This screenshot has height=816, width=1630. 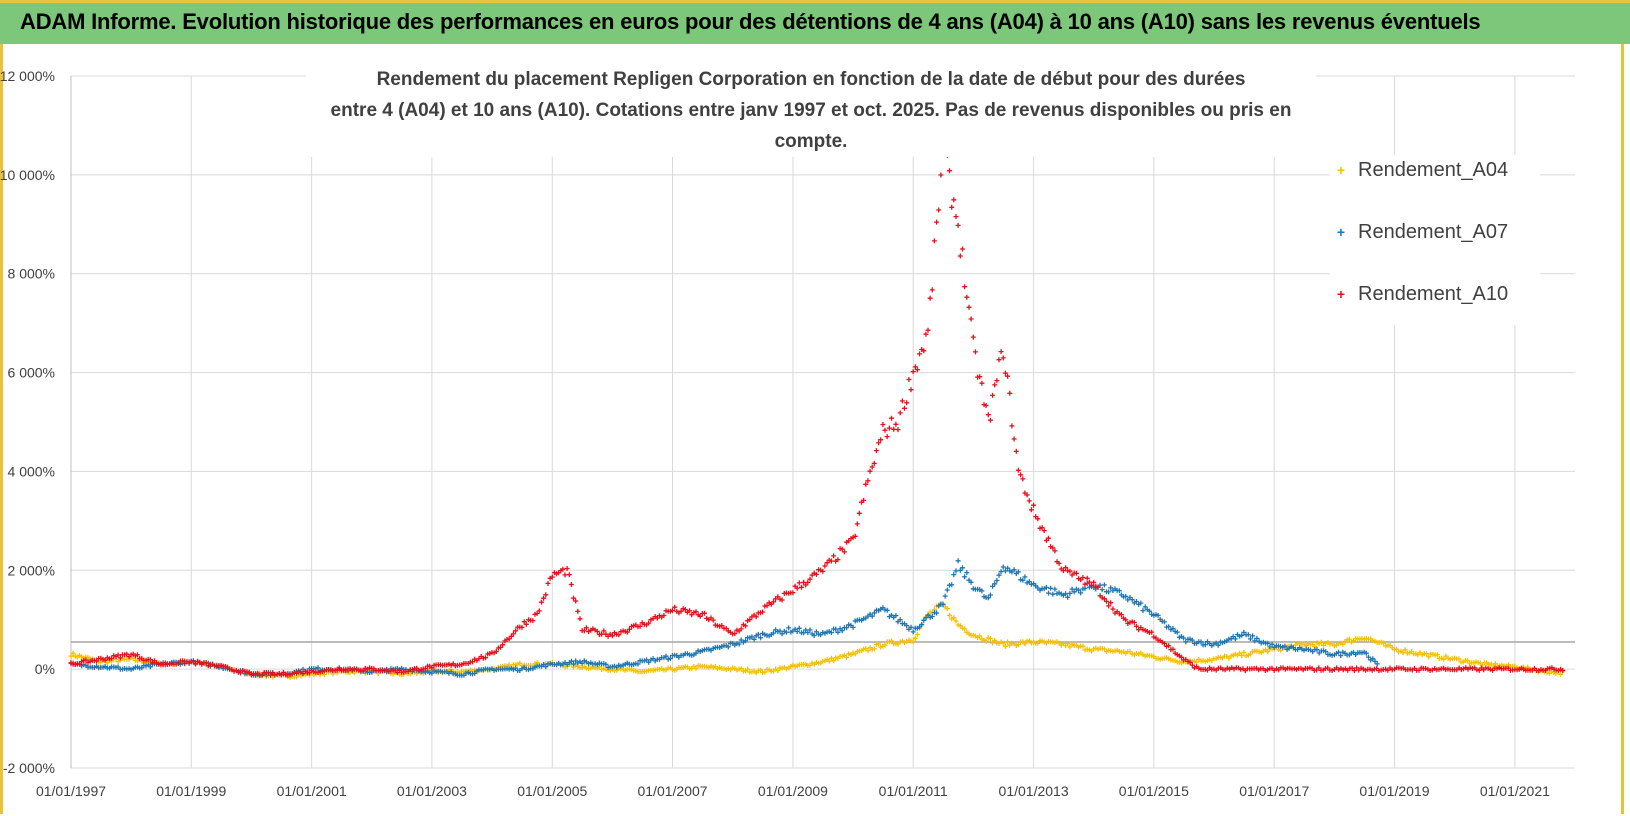 What do you see at coordinates (1341, 294) in the screenshot?
I see `legend-marker-a10: +` at bounding box center [1341, 294].